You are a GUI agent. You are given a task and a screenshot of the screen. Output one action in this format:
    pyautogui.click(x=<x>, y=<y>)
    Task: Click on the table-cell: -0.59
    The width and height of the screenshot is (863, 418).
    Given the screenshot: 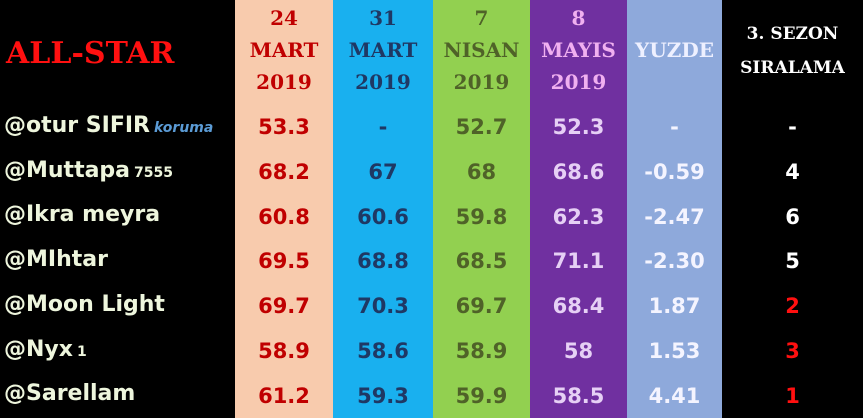 What is the action you would take?
    pyautogui.click(x=674, y=172)
    